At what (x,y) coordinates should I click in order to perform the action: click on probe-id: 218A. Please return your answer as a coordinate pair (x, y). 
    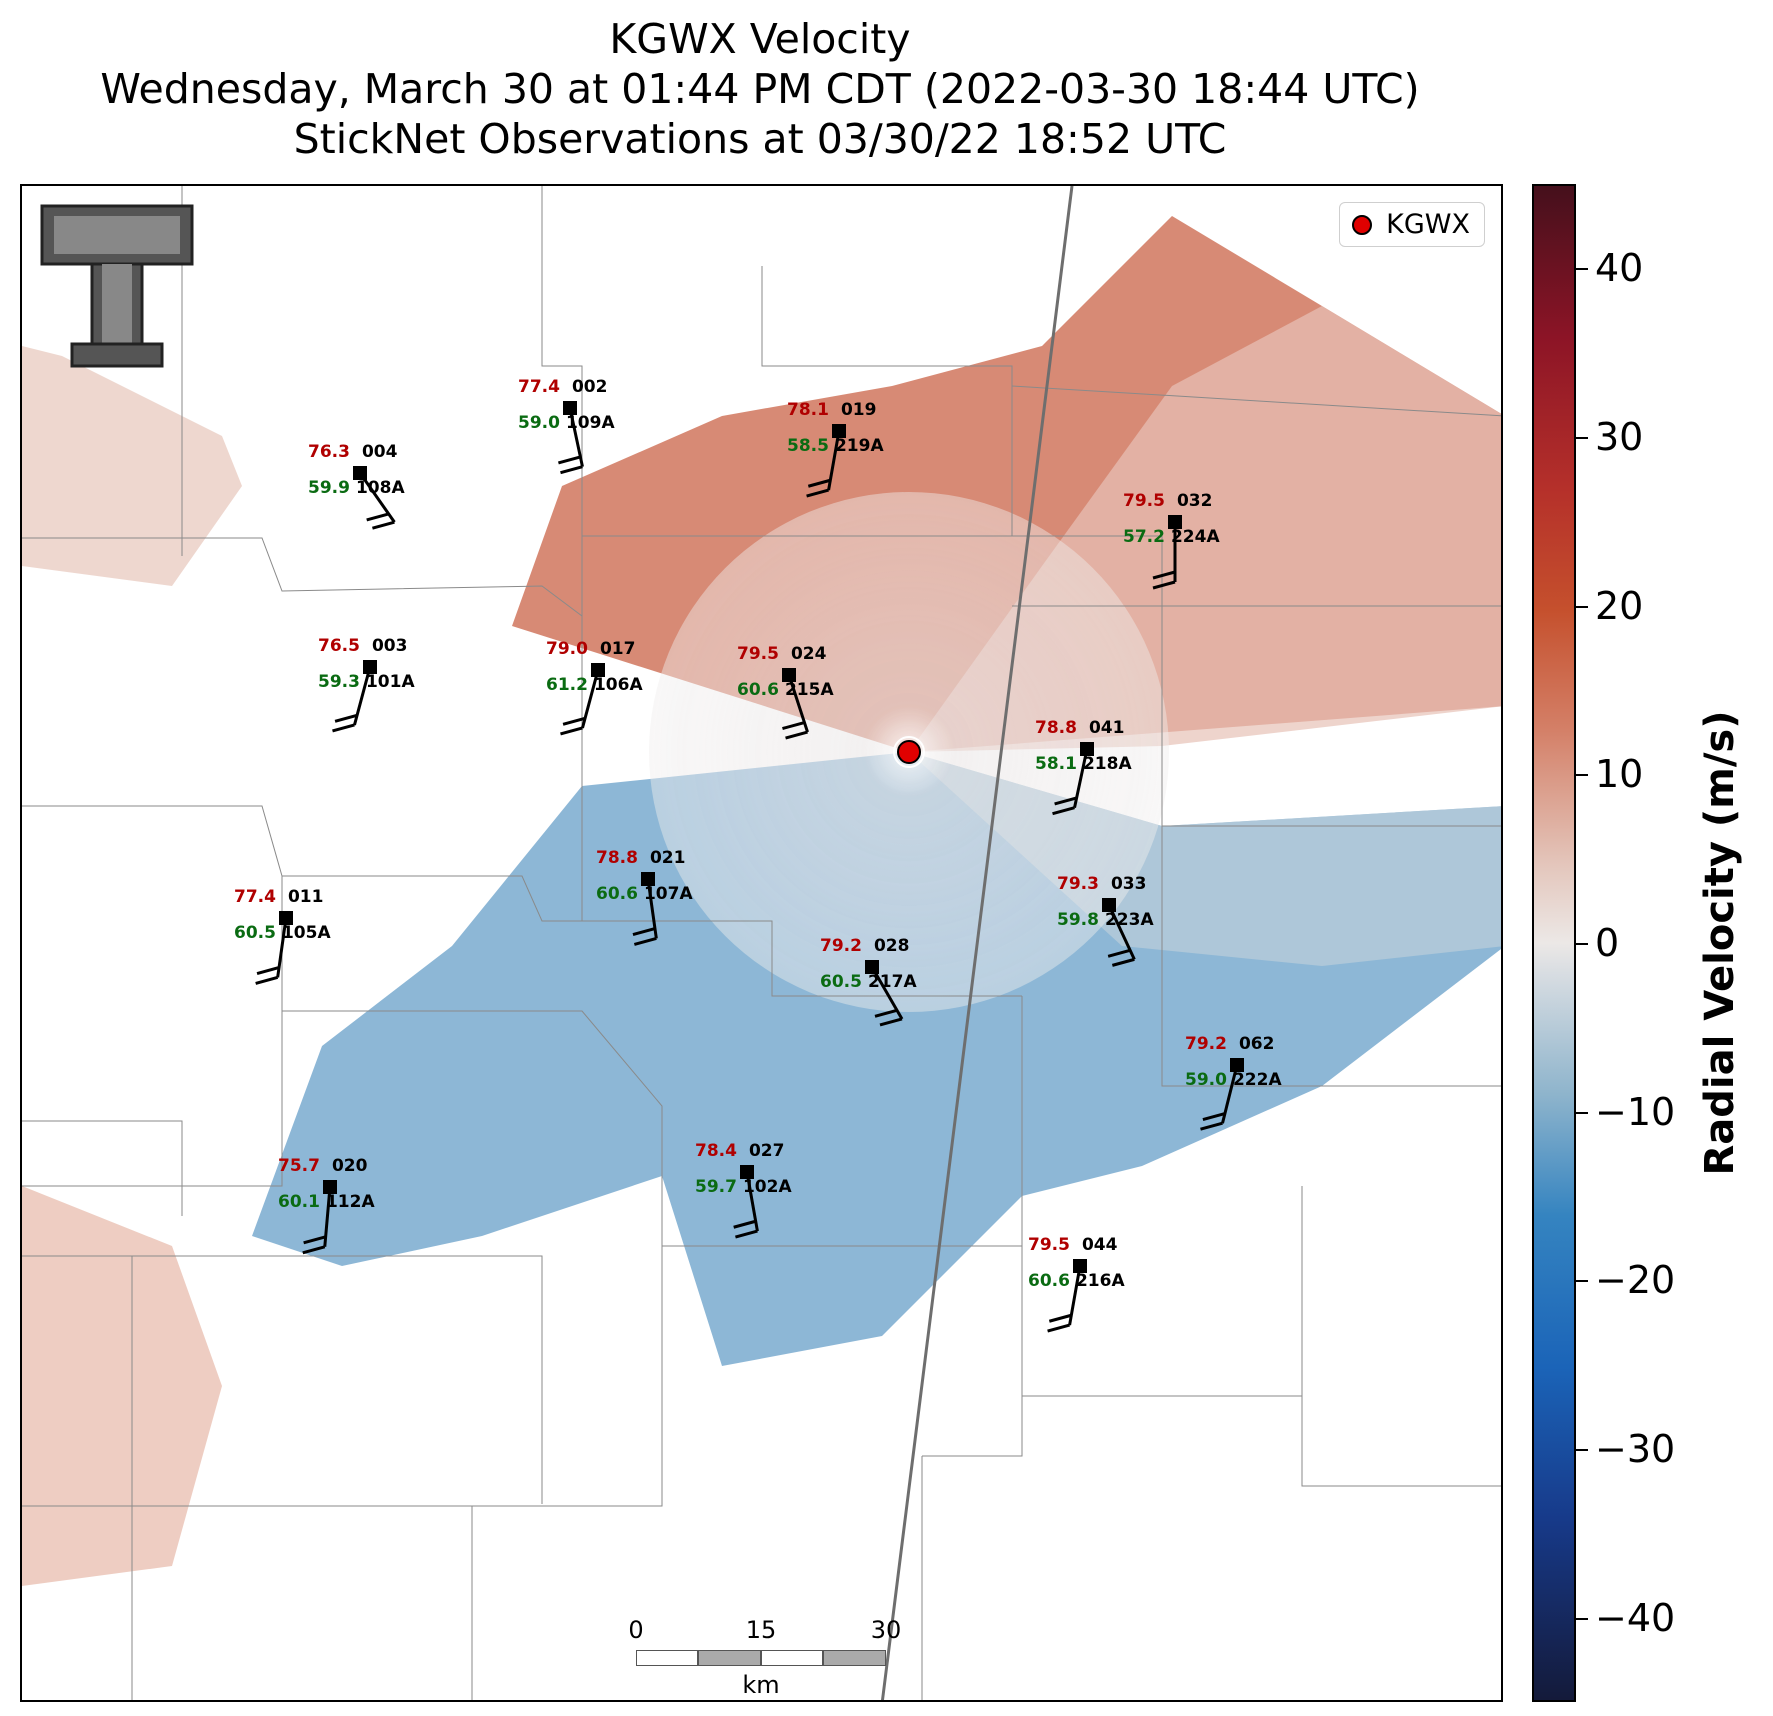
    Looking at the image, I should click on (1107, 764).